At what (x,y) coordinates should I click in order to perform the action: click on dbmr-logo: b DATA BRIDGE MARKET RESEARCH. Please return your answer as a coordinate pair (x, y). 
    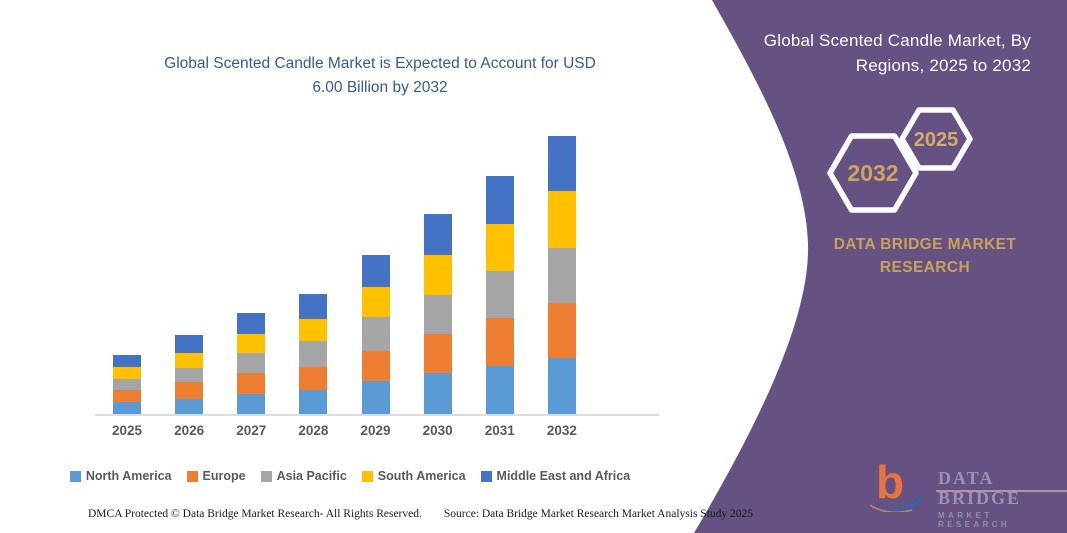
    Looking at the image, I should click on (968, 492).